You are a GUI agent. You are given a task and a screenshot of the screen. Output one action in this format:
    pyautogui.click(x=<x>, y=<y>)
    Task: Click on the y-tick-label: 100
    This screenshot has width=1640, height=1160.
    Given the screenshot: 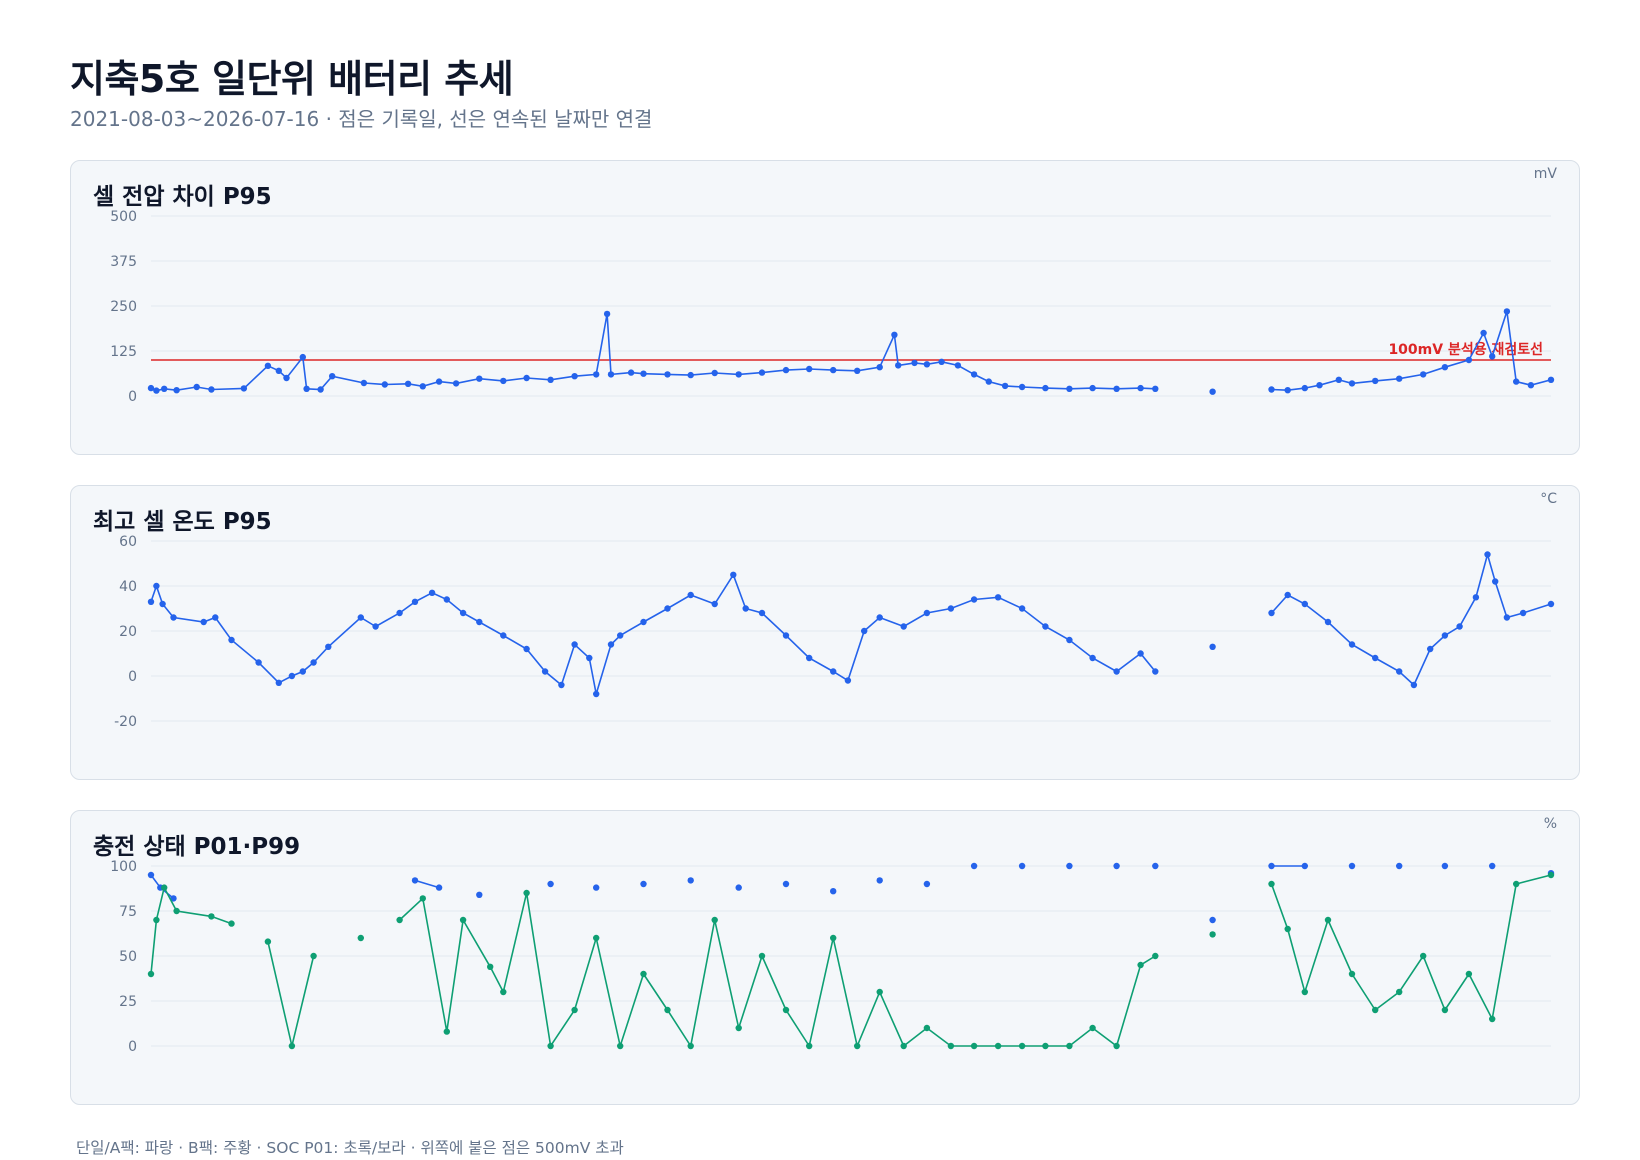 What is the action you would take?
    pyautogui.click(x=123, y=867)
    